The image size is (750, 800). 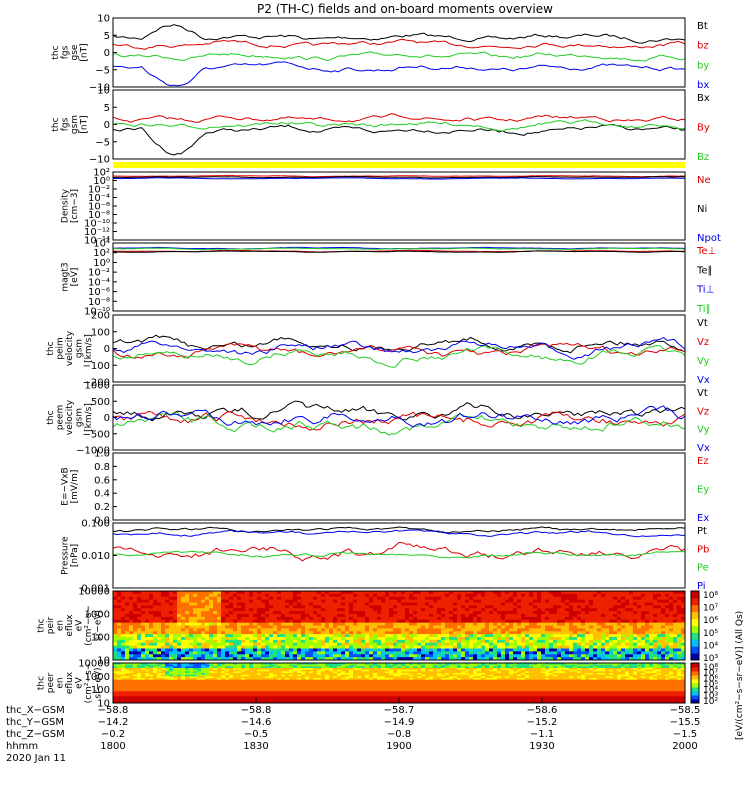 I want to click on y-tick-label: 10⁰, so click(x=101, y=181).